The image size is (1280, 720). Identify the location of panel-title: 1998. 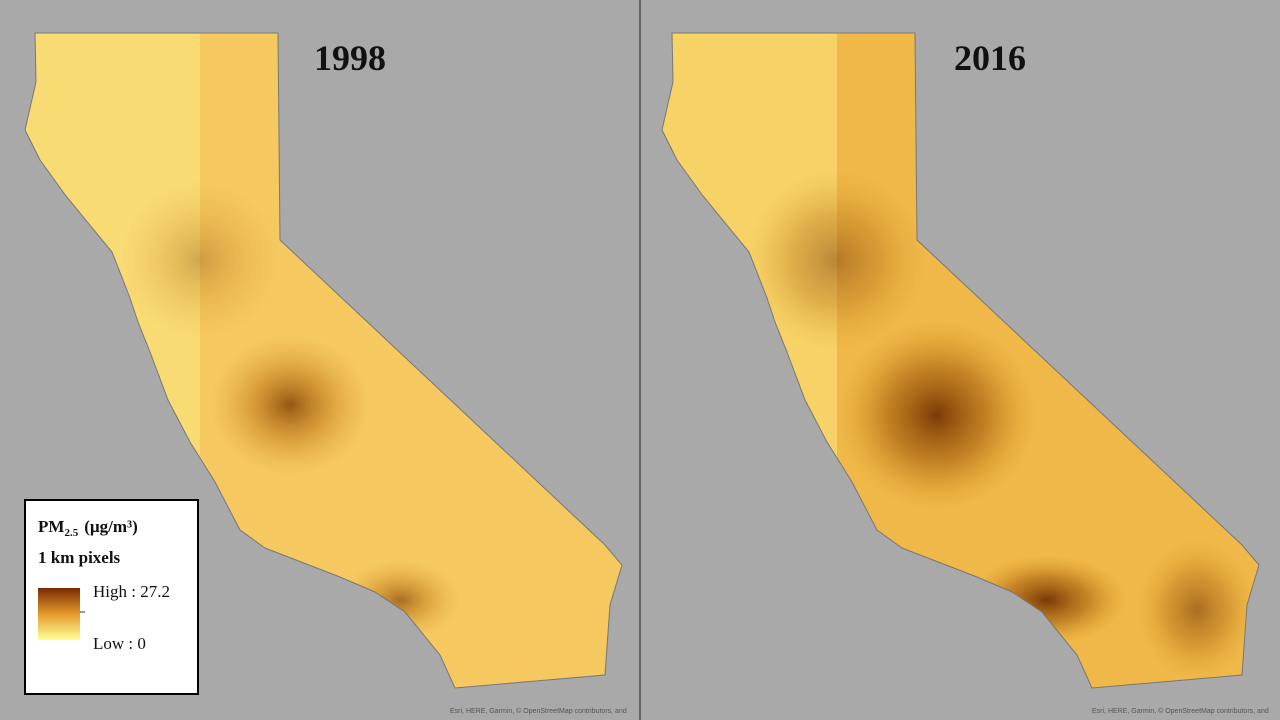
(350, 58).